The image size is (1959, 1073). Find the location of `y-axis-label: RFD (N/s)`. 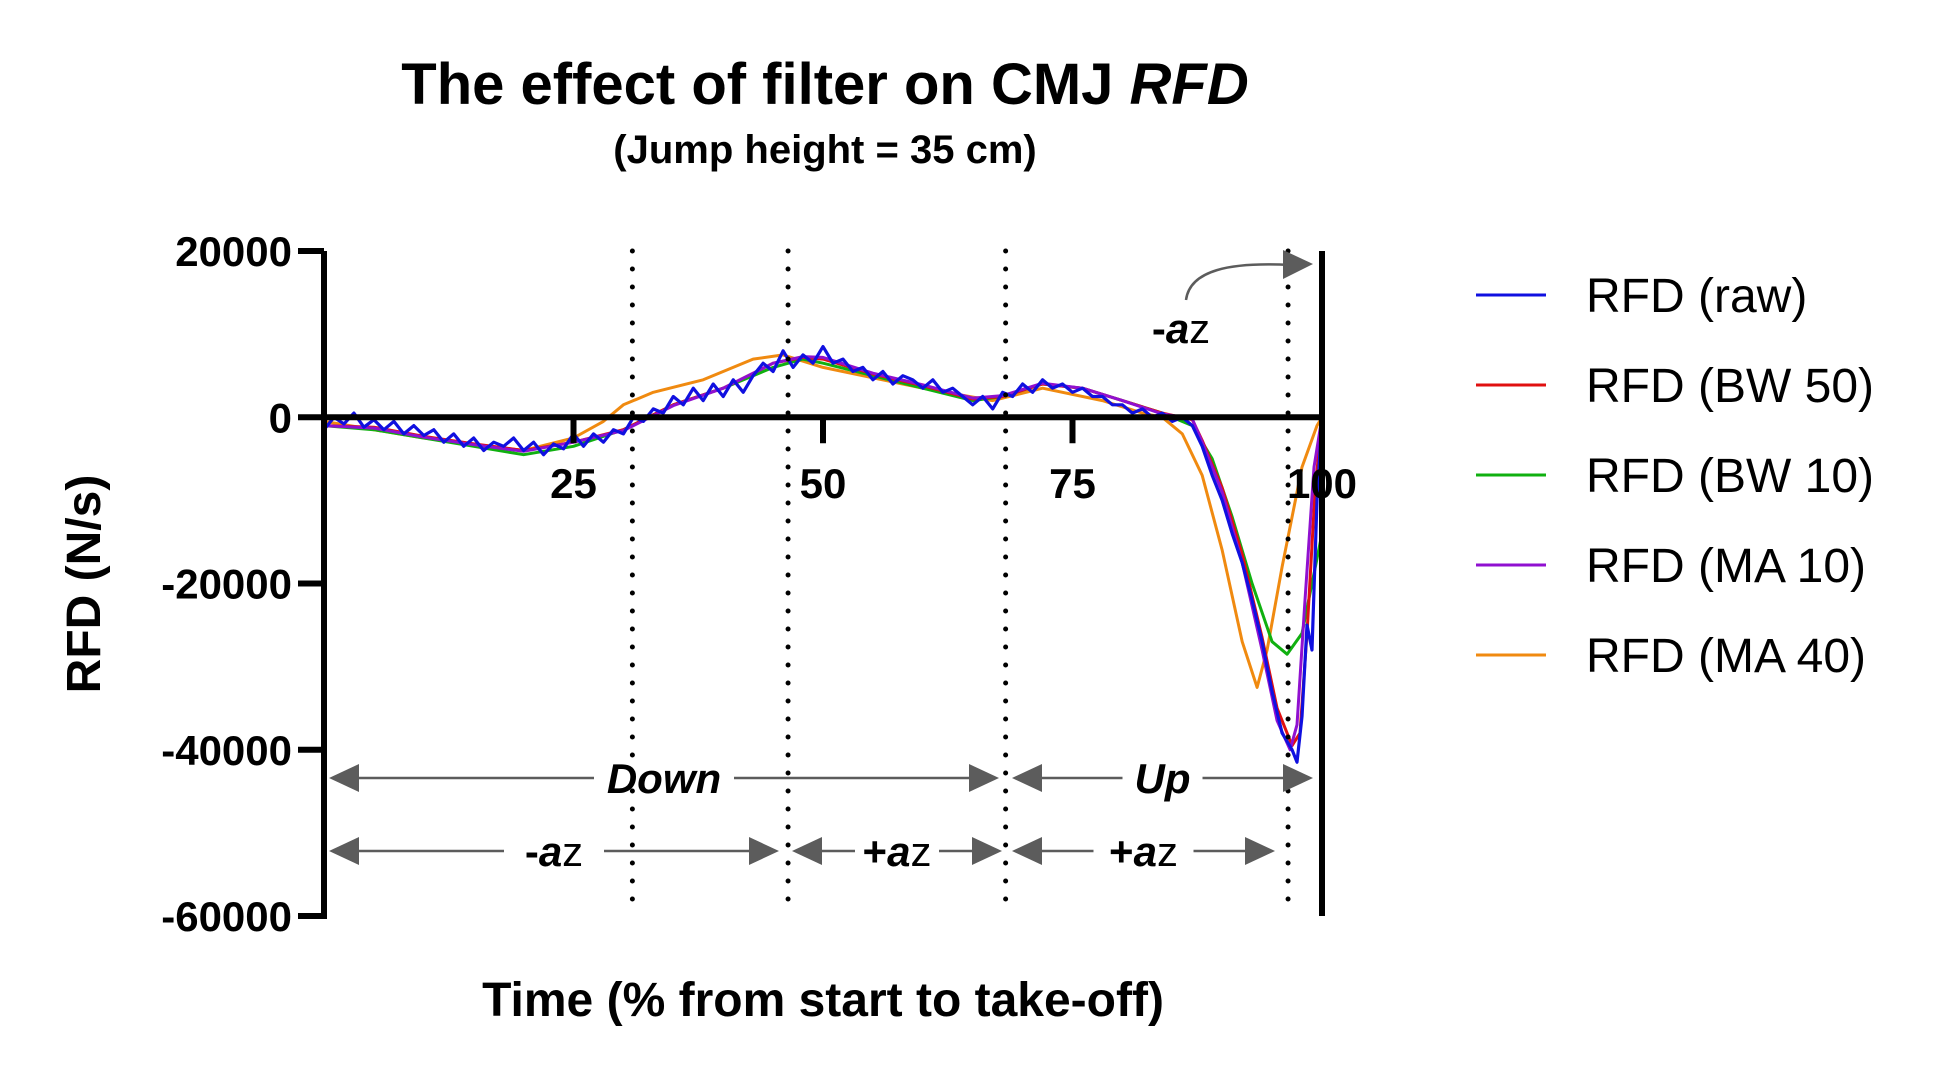

y-axis-label: RFD (N/s) is located at coordinates (84, 584).